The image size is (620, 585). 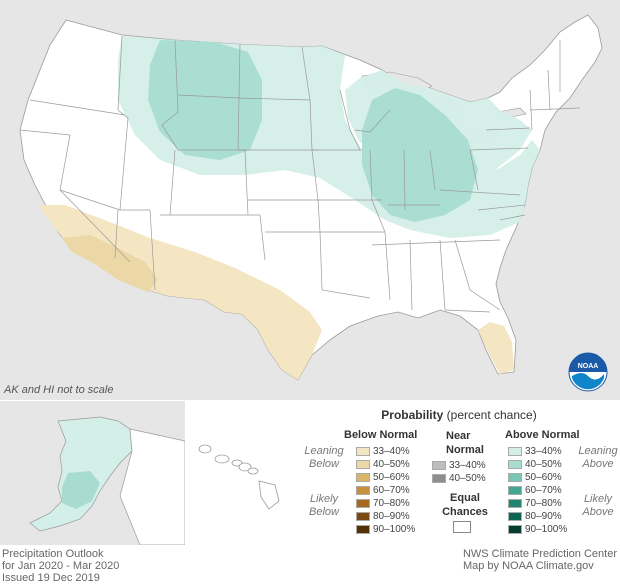 I want to click on below-bin-label: 33–40%, so click(x=391, y=451).